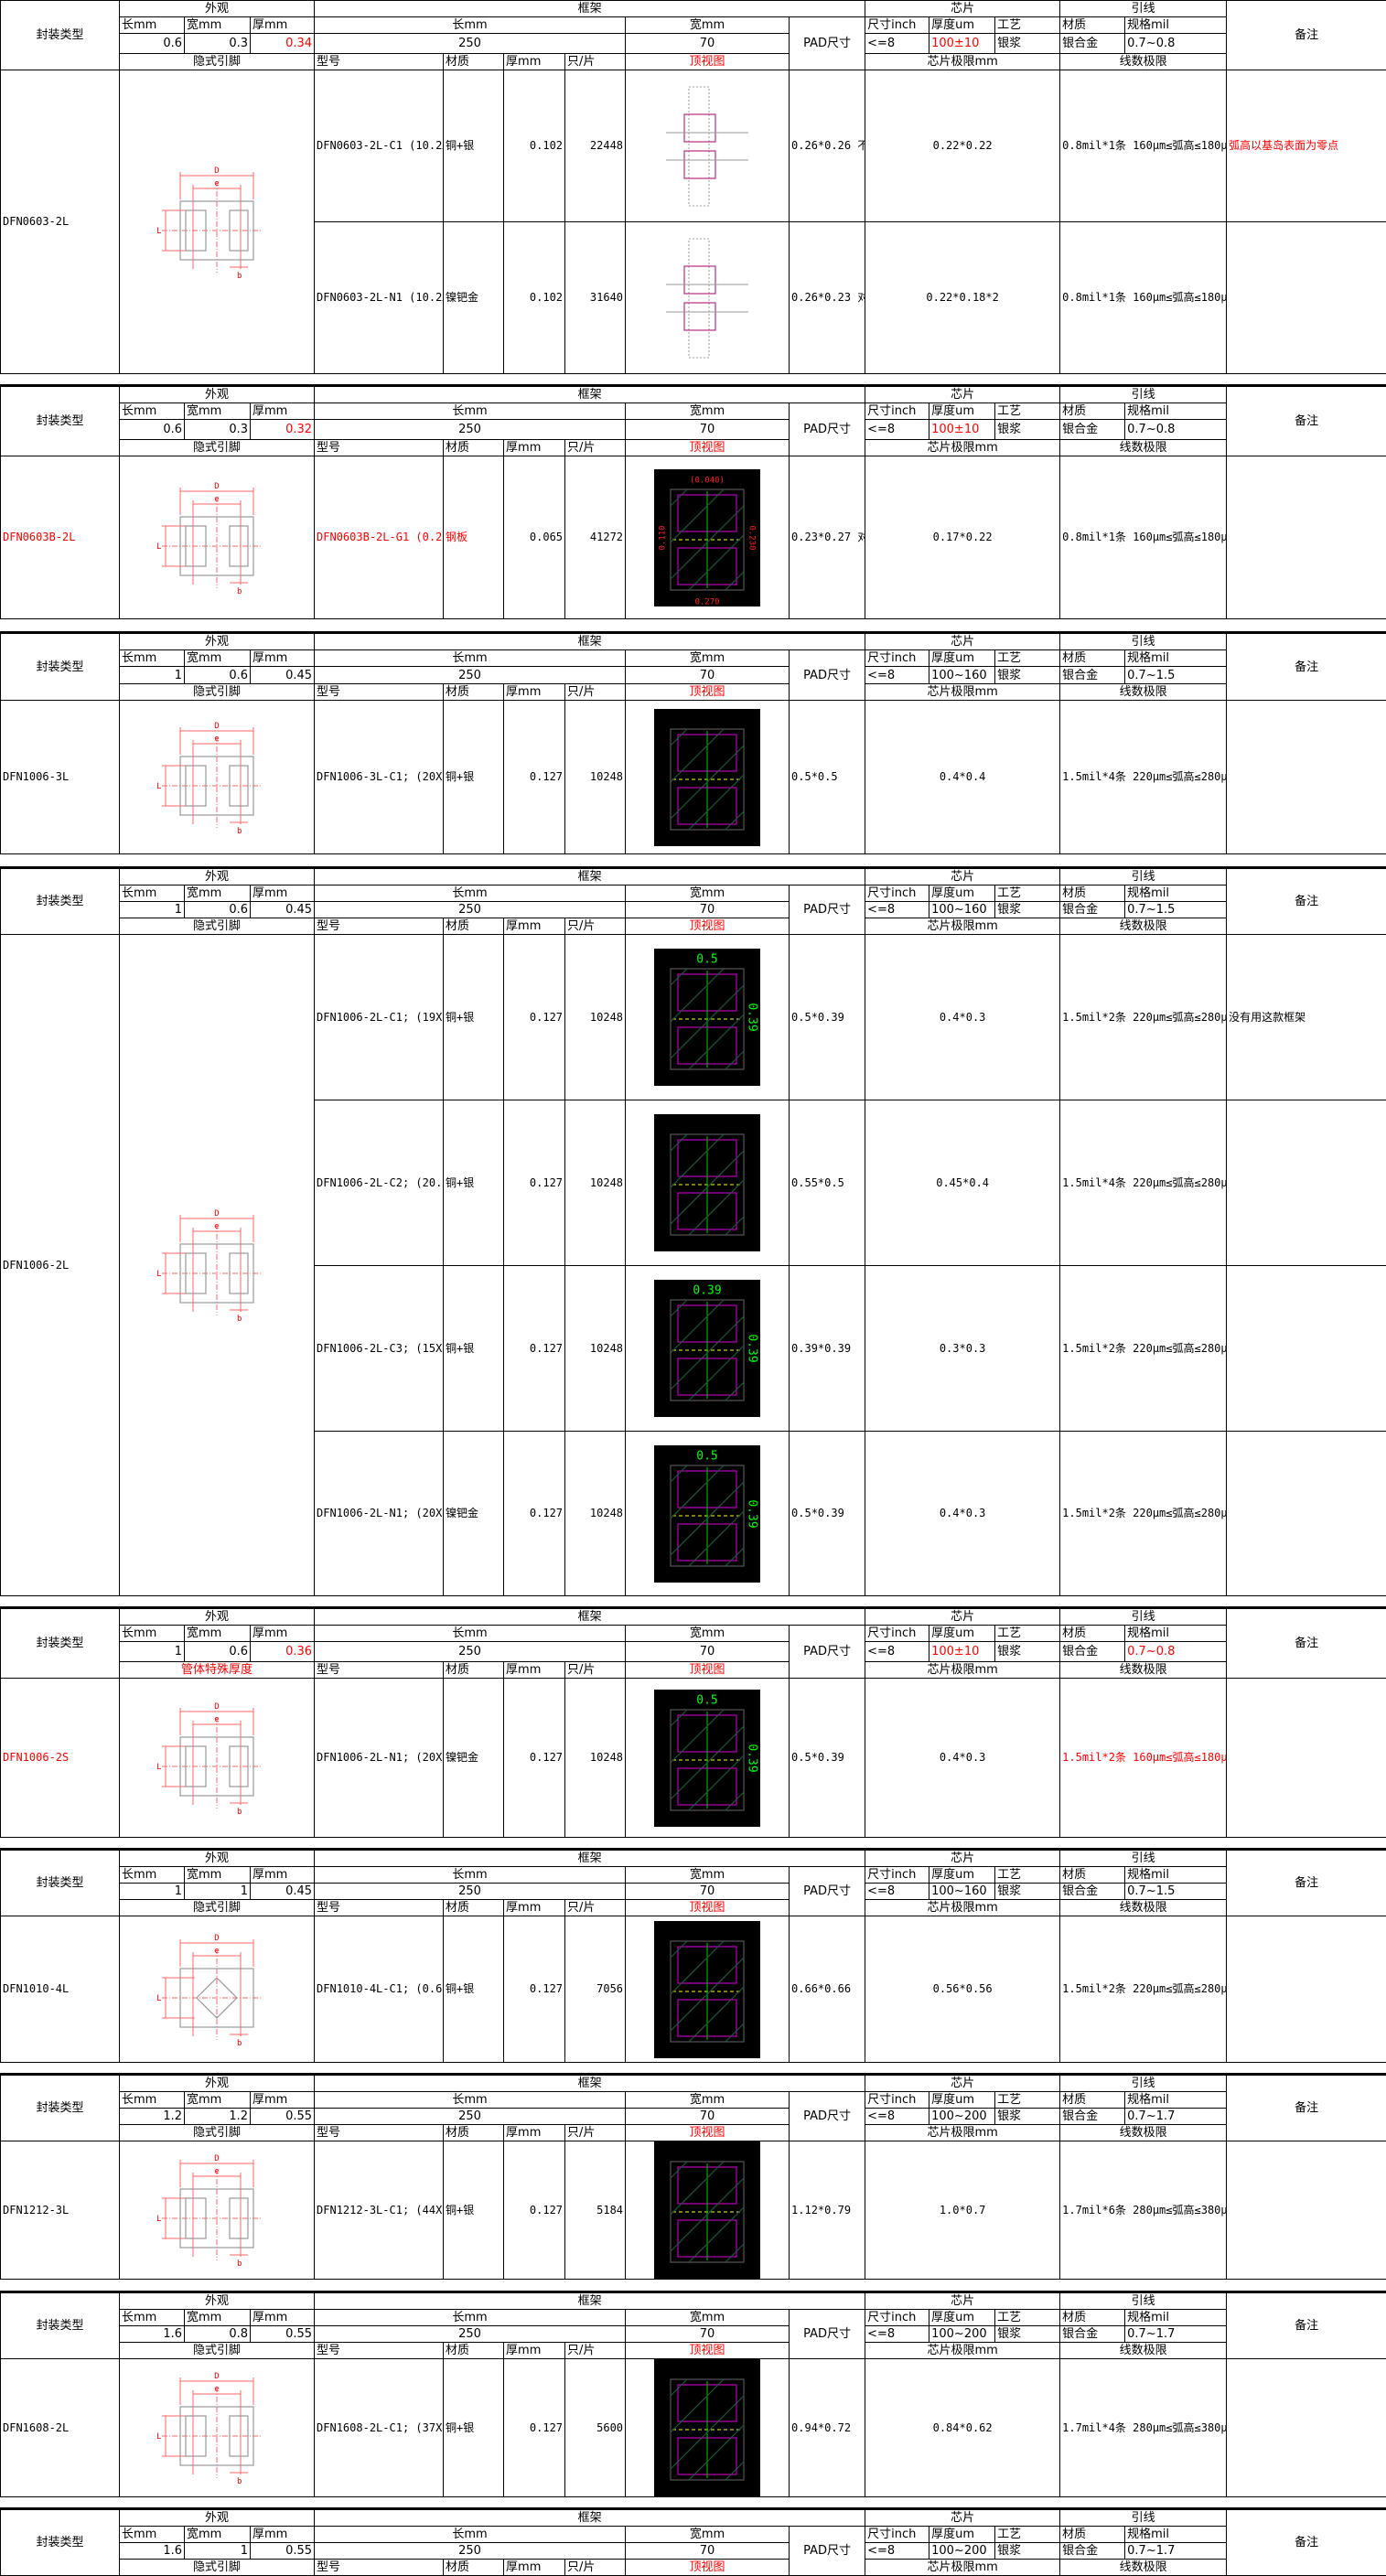  What do you see at coordinates (1143, 778) in the screenshot?
I see `wire-limit: 1.5mil*4条 220μm≤弧高≤280μm` at bounding box center [1143, 778].